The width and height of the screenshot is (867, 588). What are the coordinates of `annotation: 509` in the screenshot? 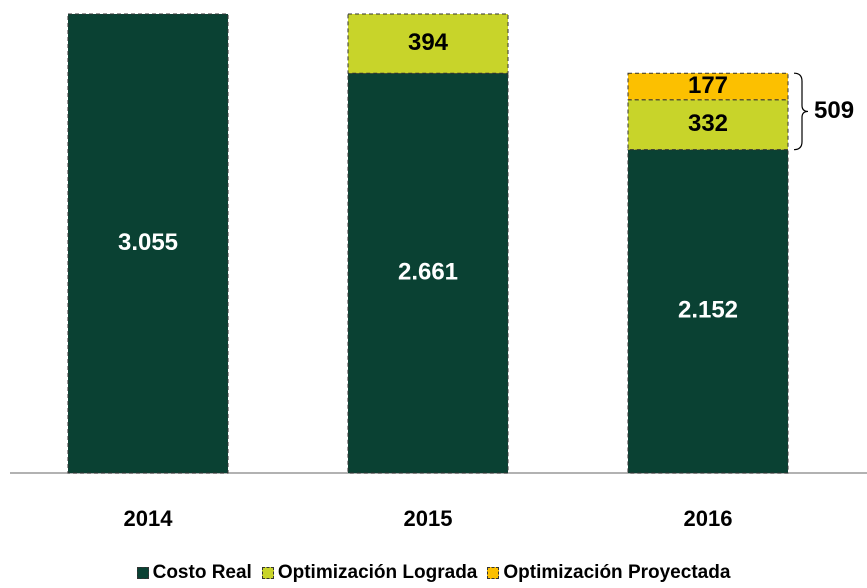 It's located at (834, 110).